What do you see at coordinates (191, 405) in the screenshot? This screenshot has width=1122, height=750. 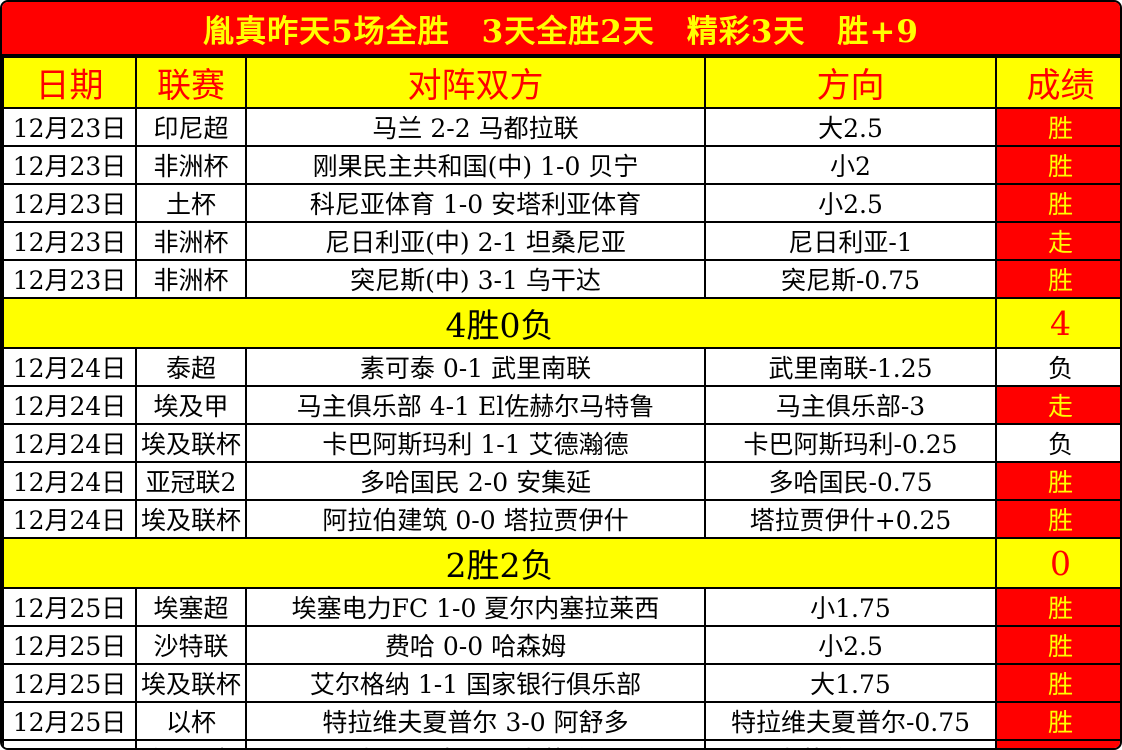 I see `cell-league: 埃及甲` at bounding box center [191, 405].